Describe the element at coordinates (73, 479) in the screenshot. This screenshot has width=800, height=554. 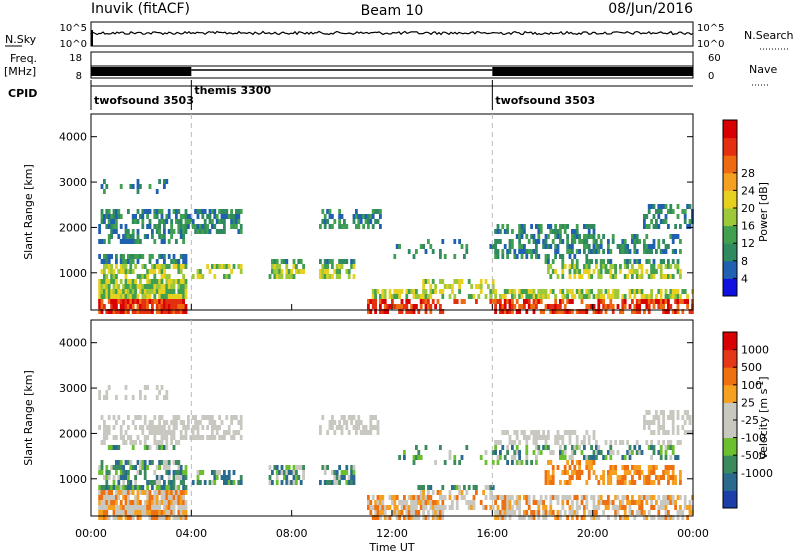
I see `velocity-y-tick-label: 1000` at that location.